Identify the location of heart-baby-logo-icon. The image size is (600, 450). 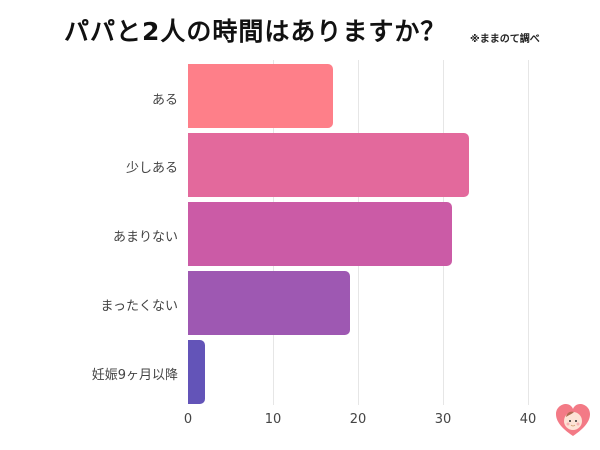
(573, 420).